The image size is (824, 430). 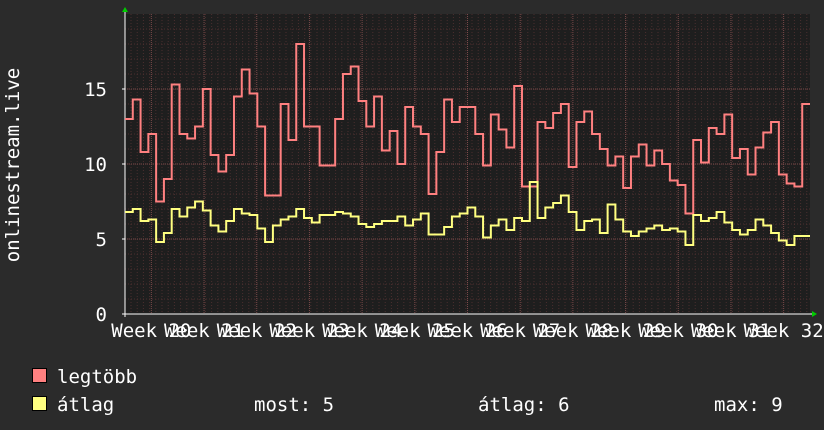 What do you see at coordinates (309, 331) in the screenshot?
I see `x-tick-label: Week 23` at bounding box center [309, 331].